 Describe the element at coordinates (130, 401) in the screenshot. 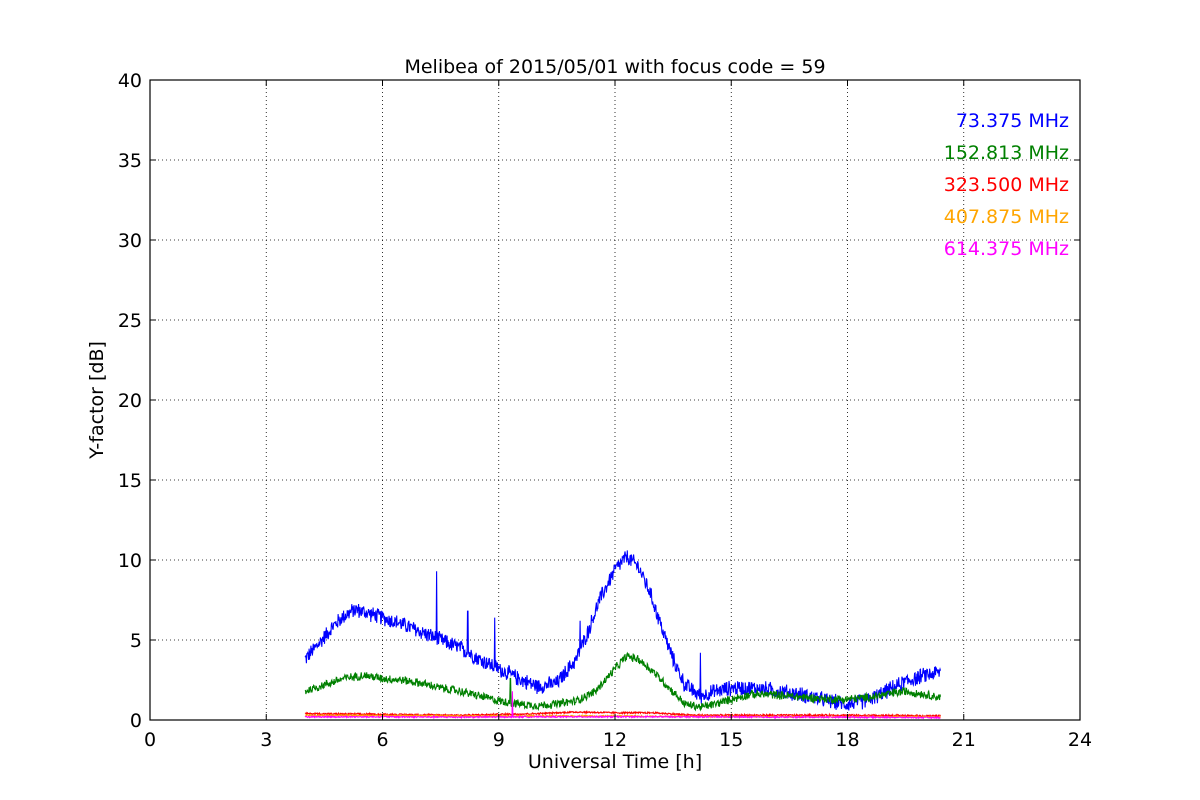

I see `y-tick-label: 20` at that location.